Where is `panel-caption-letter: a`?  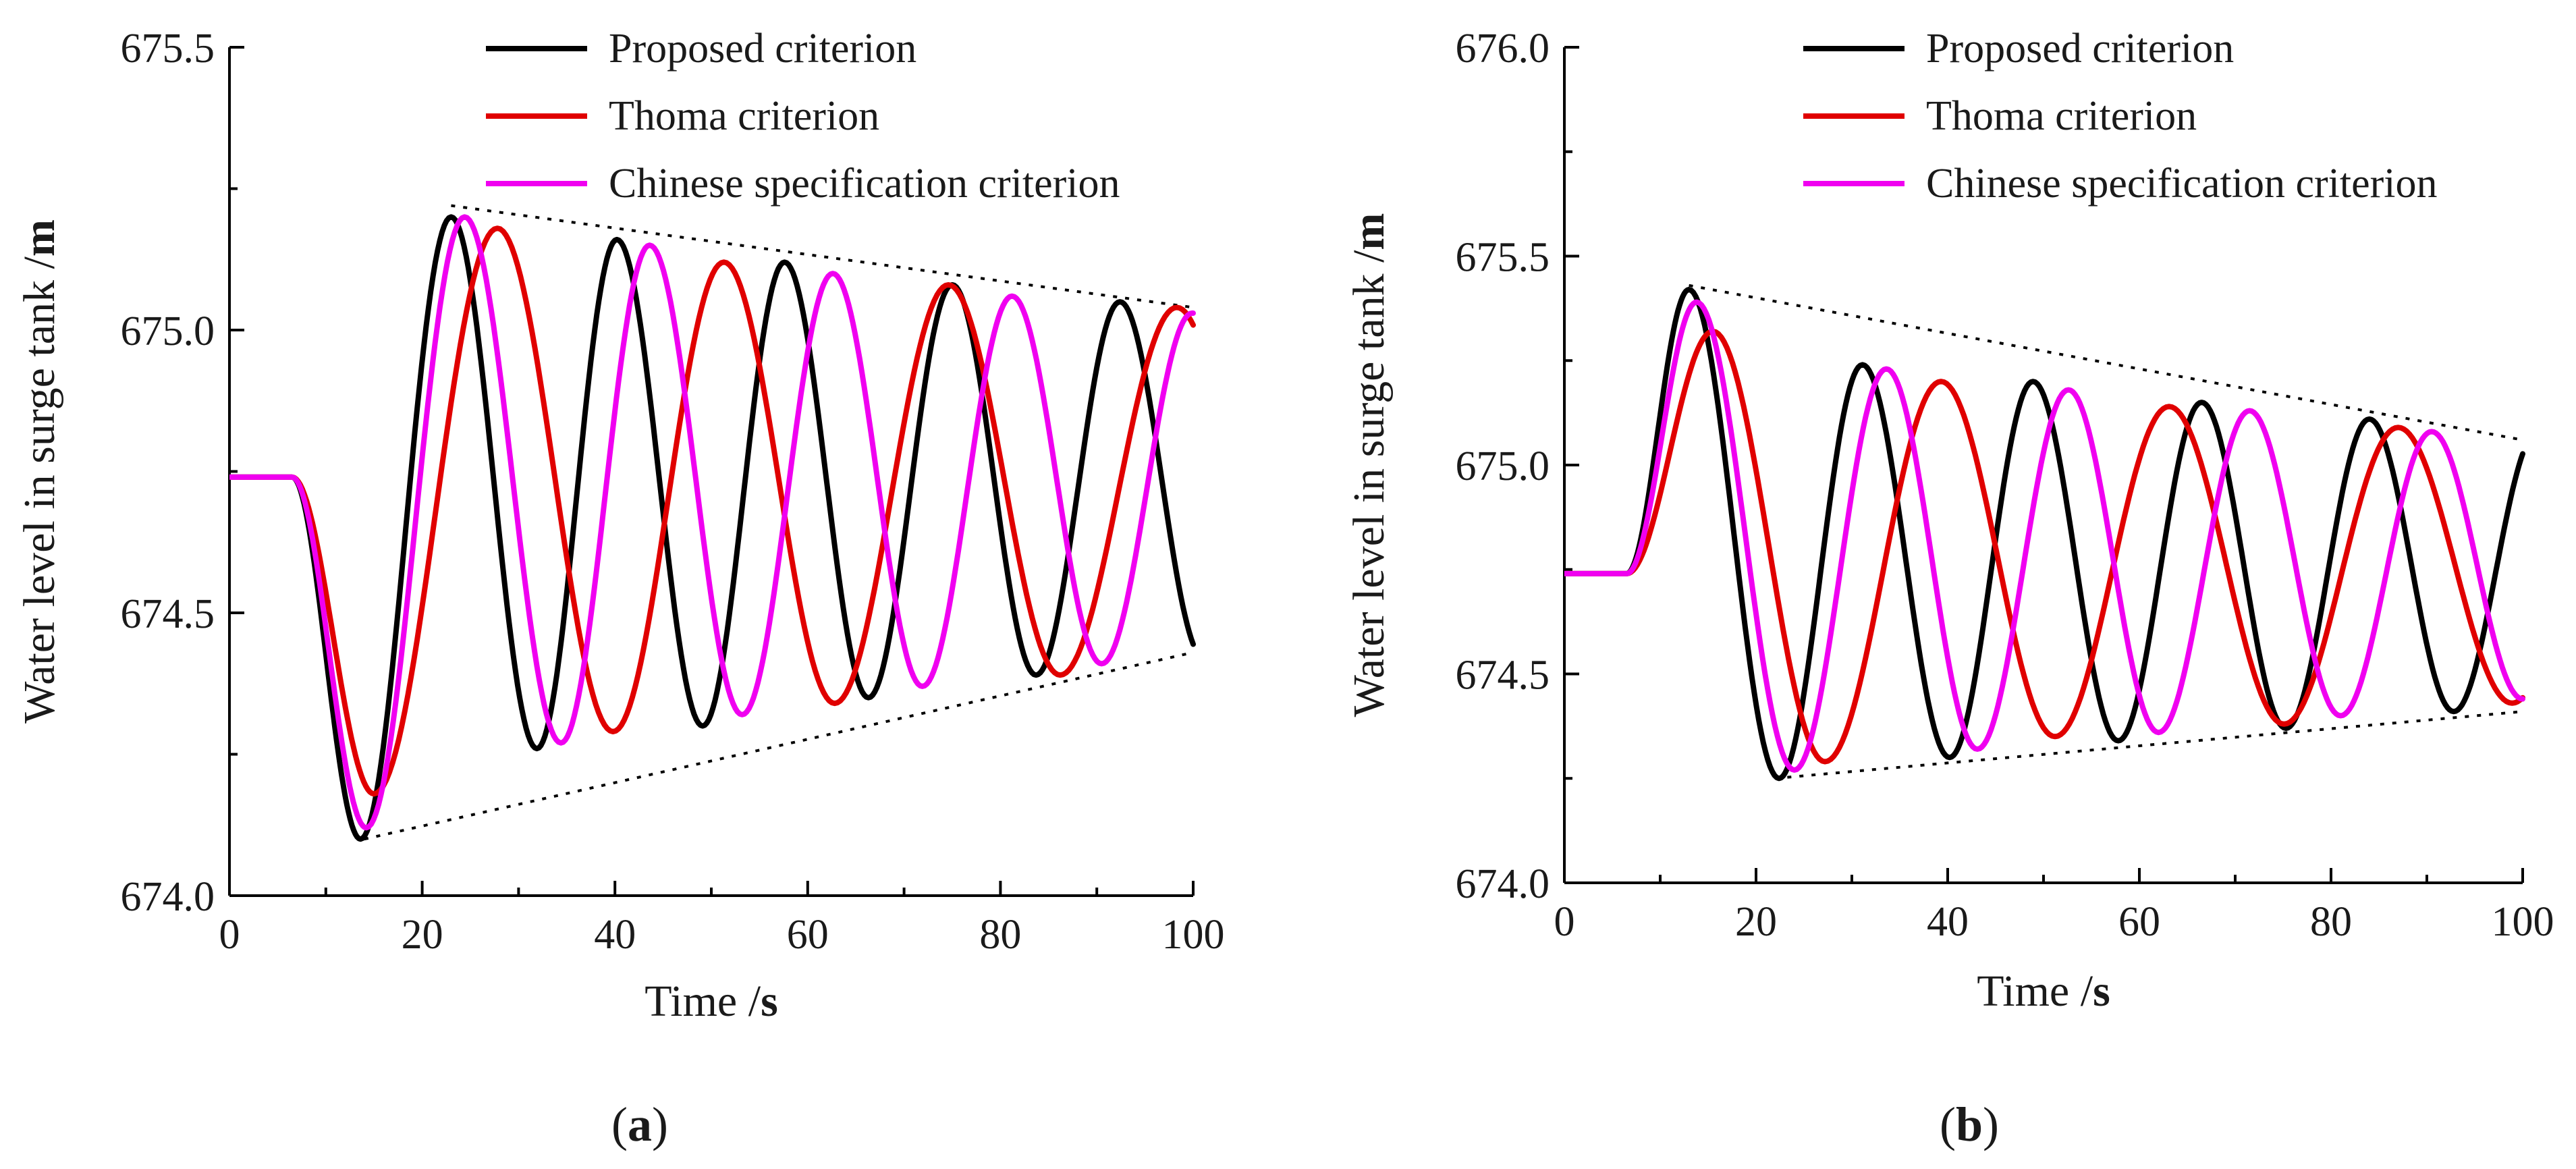 panel-caption-letter: a is located at coordinates (640, 1124).